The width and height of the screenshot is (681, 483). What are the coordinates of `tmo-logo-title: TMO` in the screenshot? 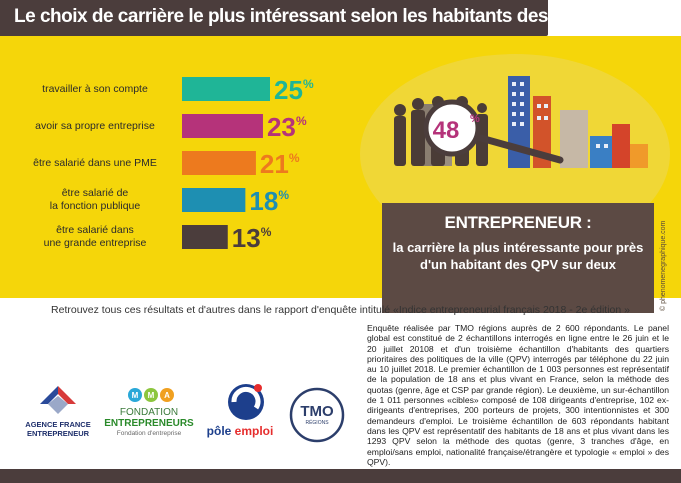 It's located at (317, 411).